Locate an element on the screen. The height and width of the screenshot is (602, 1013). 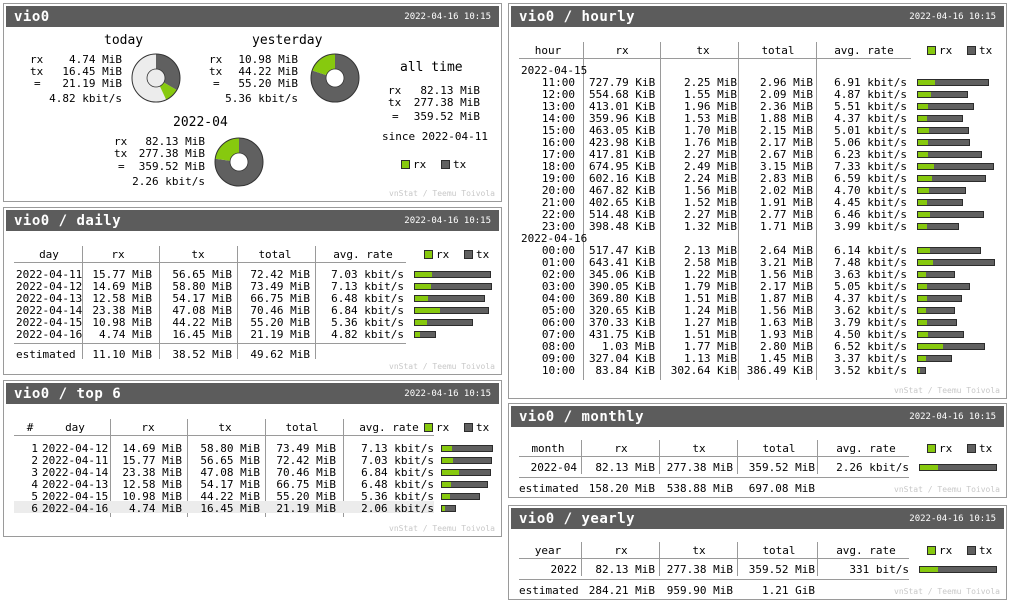
yearly-estimate-cell: 959.90 MiB is located at coordinates (699, 590).